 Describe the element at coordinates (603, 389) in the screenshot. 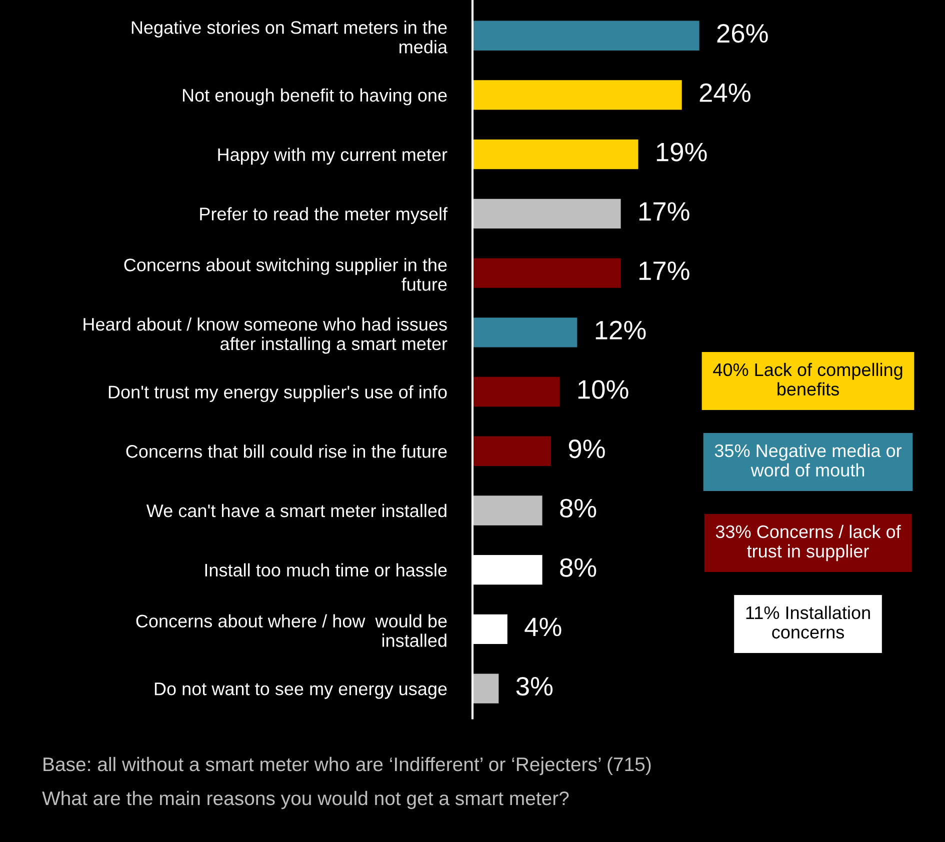

I see `data-label: 10%` at that location.